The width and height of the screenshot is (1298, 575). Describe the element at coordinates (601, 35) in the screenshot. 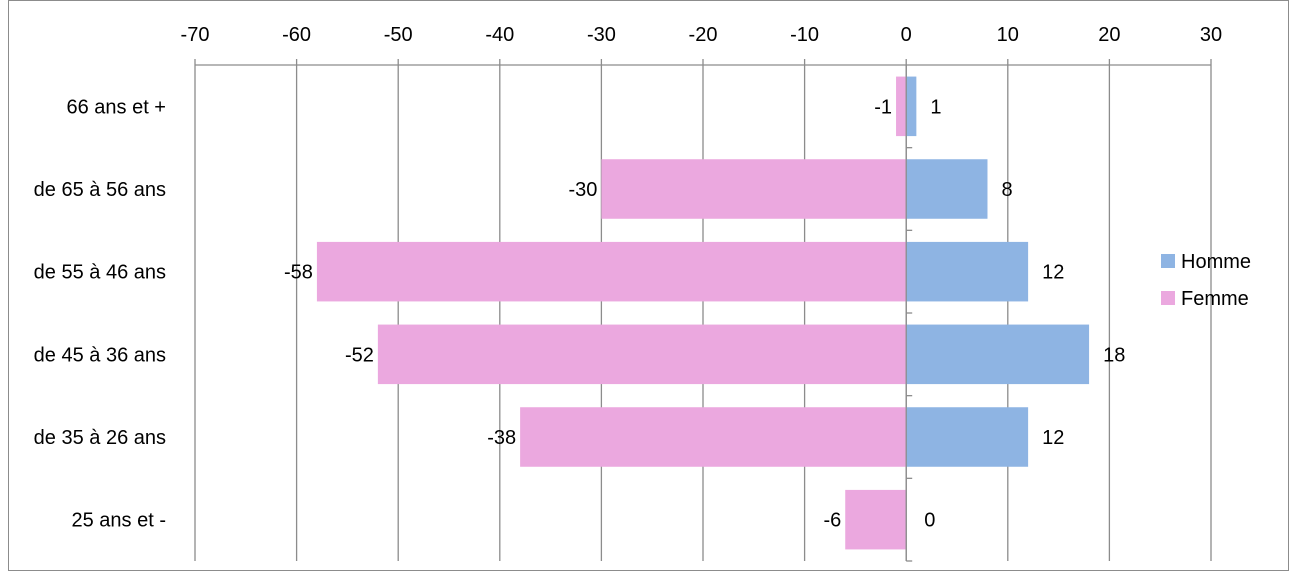

I see `x-tick-label: -30` at that location.